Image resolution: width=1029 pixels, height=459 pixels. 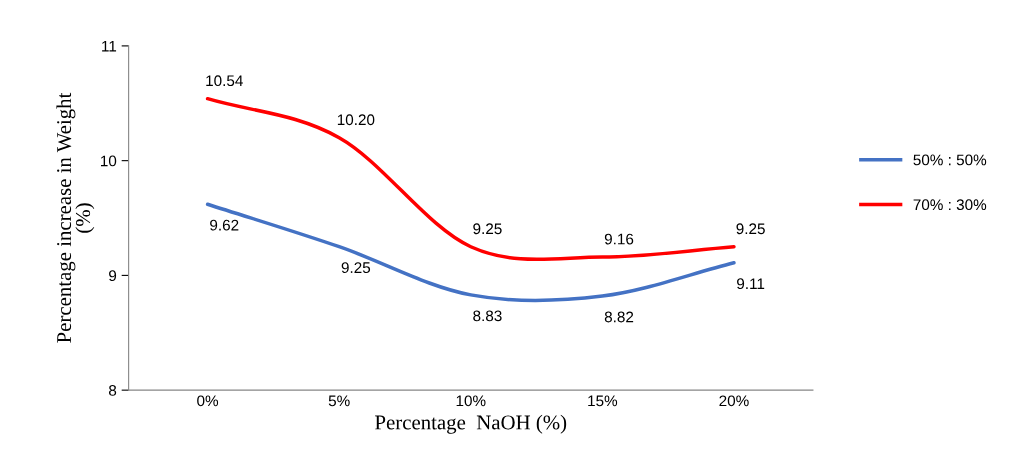 What do you see at coordinates (734, 401) in the screenshot?
I see `x-tick-label: 20%` at bounding box center [734, 401].